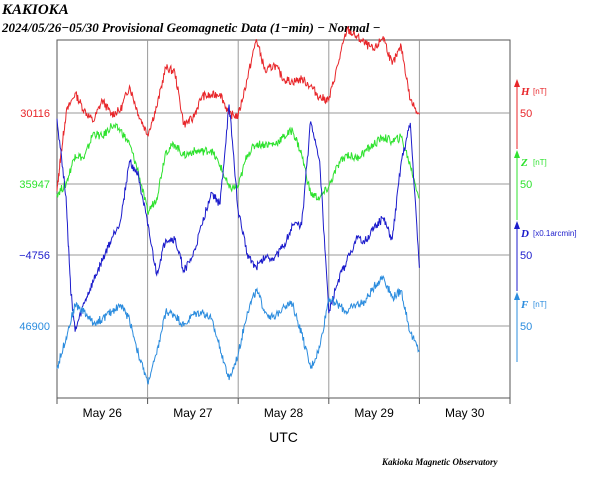 Image resolution: width=590 pixels, height=483 pixels. Describe the element at coordinates (465, 413) in the screenshot. I see `x-tick-label: May 30` at that location.